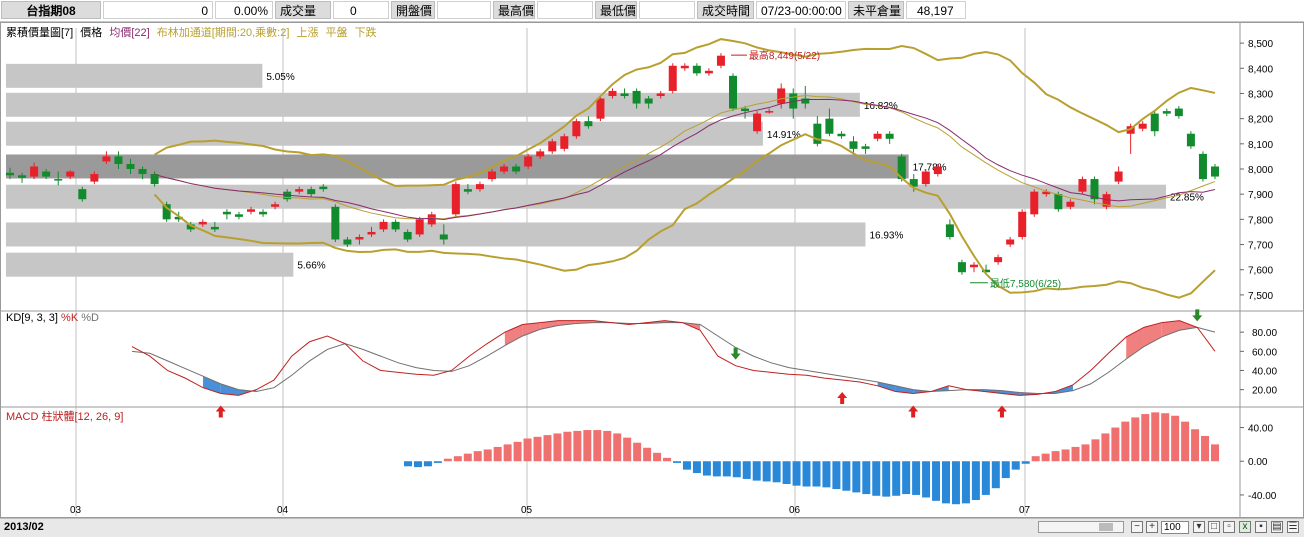 The image size is (1304, 537). What do you see at coordinates (413, 10) in the screenshot?
I see `open-label: 開盤價` at bounding box center [413, 10].